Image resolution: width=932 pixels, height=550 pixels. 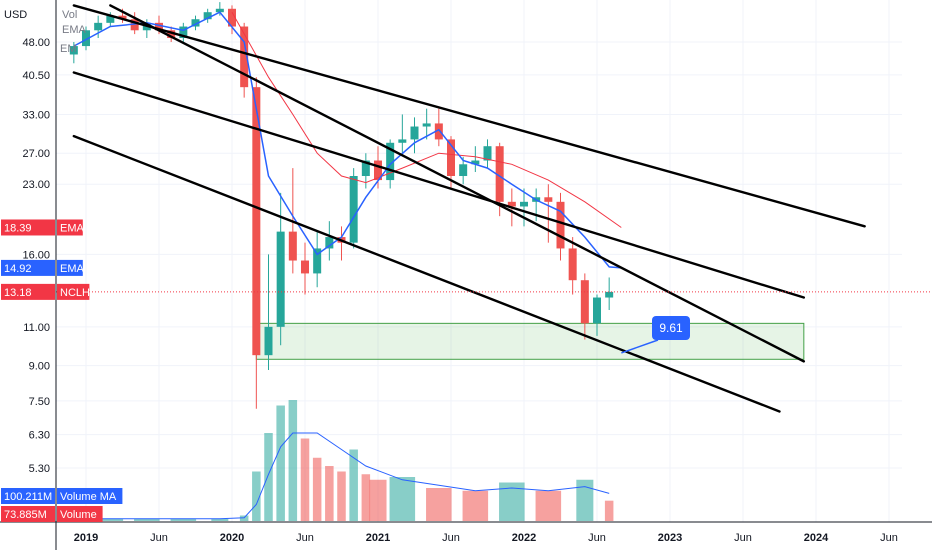 I want to click on price-tag-value-box, so click(x=28, y=291).